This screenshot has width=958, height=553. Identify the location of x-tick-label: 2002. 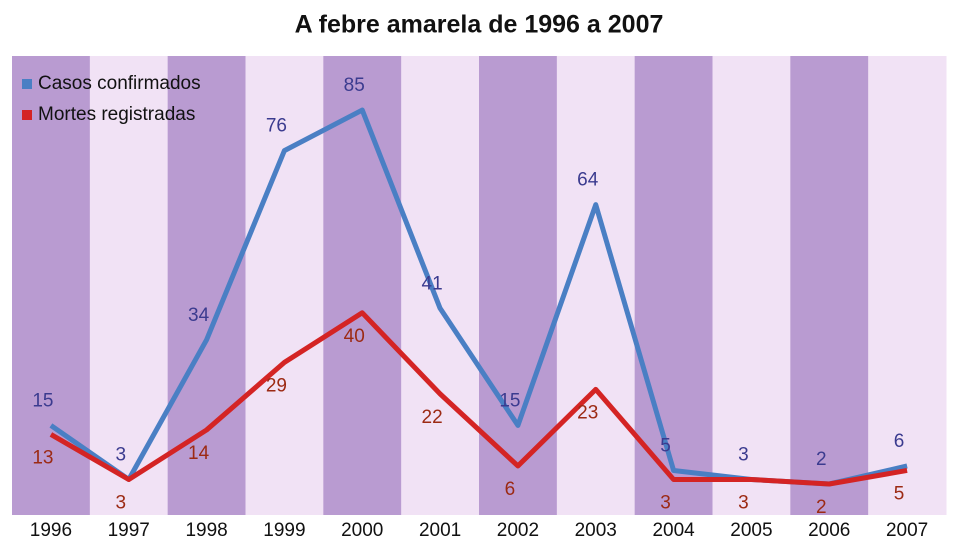
(518, 530).